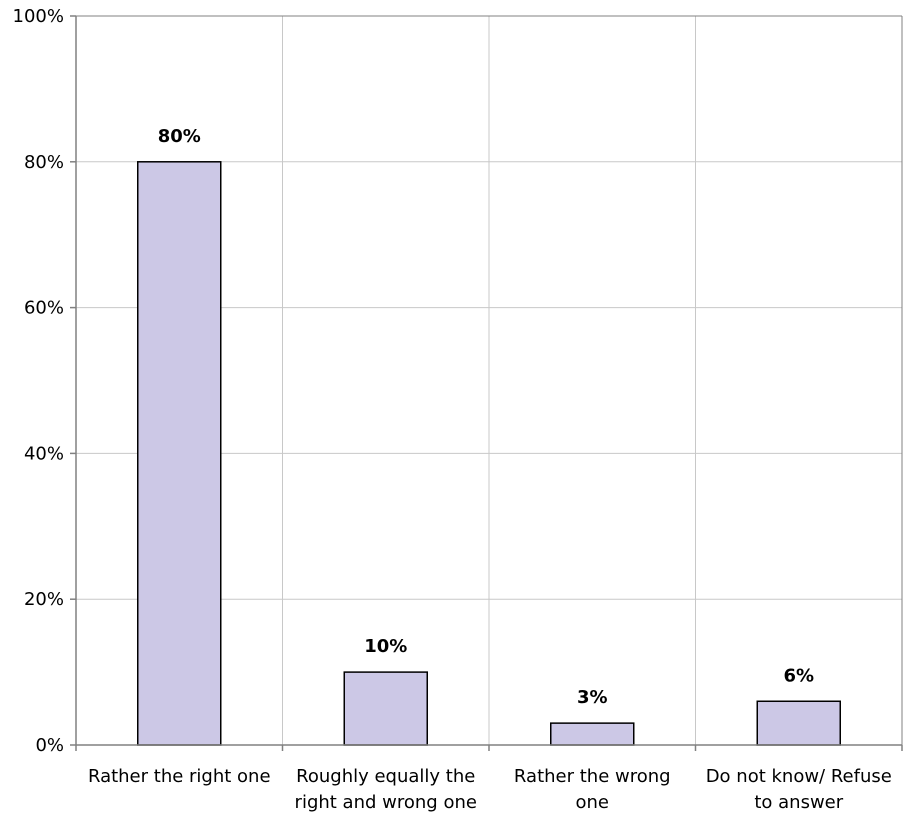 Image resolution: width=909 pixels, height=820 pixels. Describe the element at coordinates (798, 675) in the screenshot. I see `data-label: 6%` at that location.